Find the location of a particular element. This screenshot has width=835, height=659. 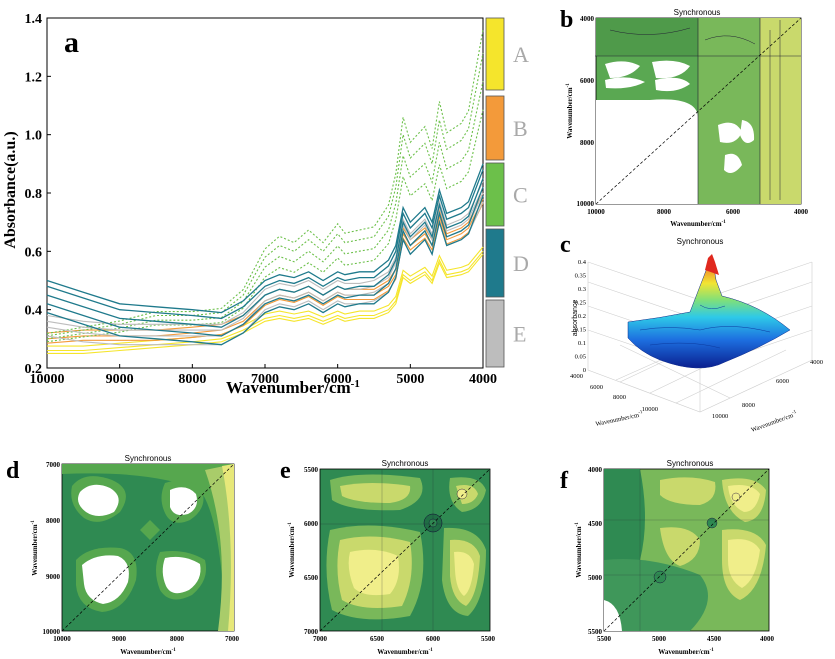

b-ytick-8000: 8000 is located at coordinates (587, 143).